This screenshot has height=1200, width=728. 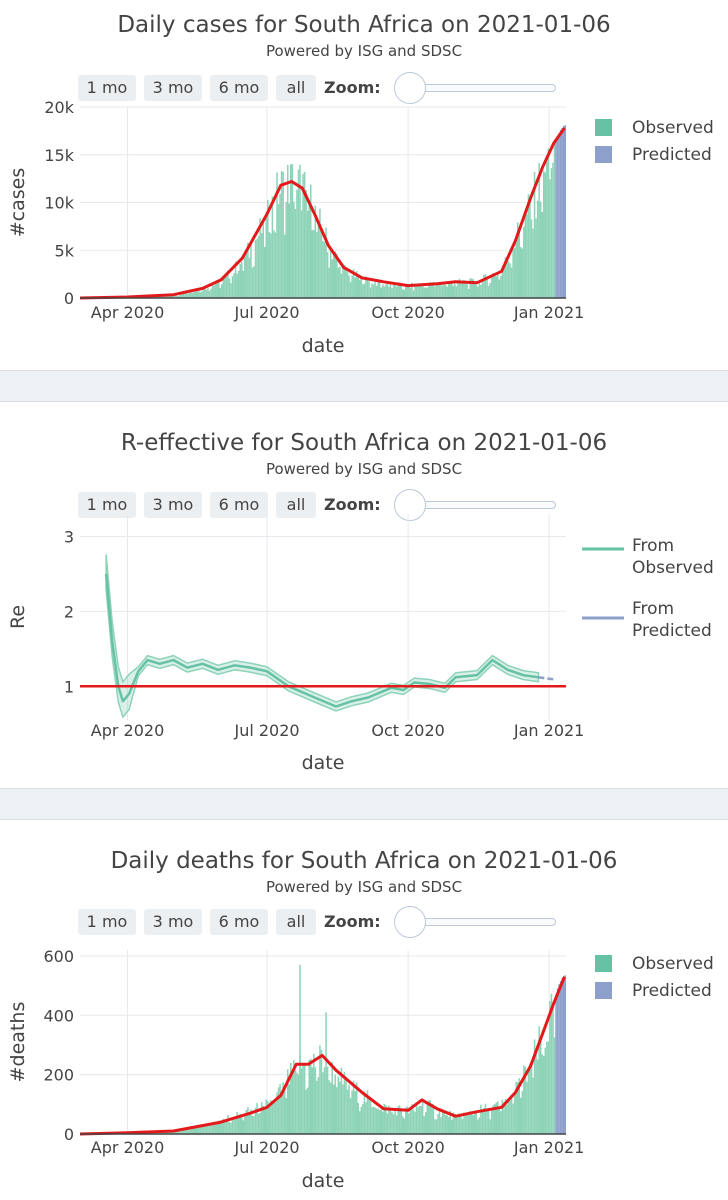 What do you see at coordinates (548, 730) in the screenshot?
I see `x-tick-label: Jan 2021` at bounding box center [548, 730].